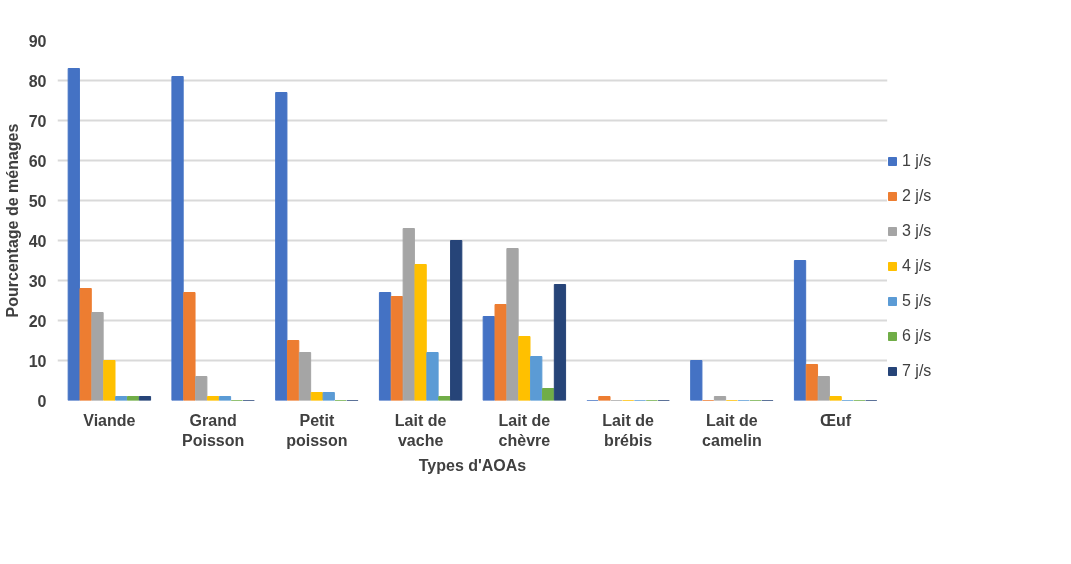 This screenshot has height=564, width=1071. I want to click on y-tick-label: 70, so click(37, 121).